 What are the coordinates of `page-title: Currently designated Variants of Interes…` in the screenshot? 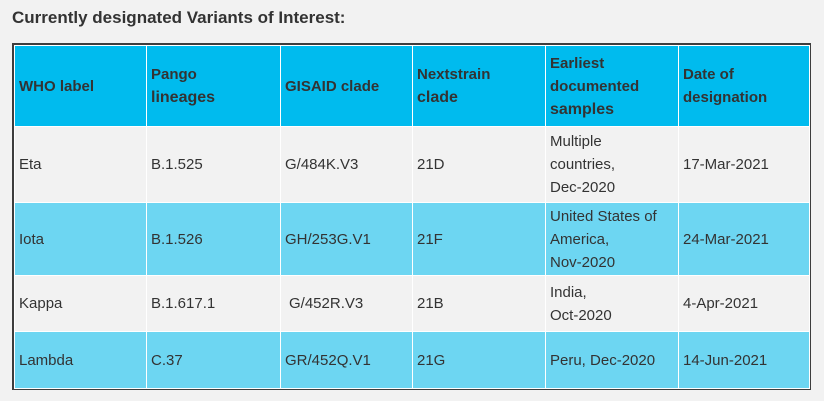 It's located at (179, 17).